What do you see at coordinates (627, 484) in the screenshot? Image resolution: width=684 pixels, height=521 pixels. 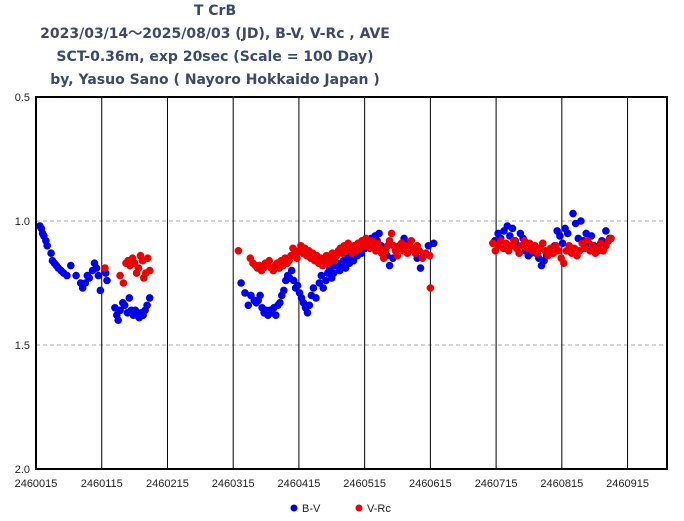 I see `x-tick-label: 2460915` at bounding box center [627, 484].